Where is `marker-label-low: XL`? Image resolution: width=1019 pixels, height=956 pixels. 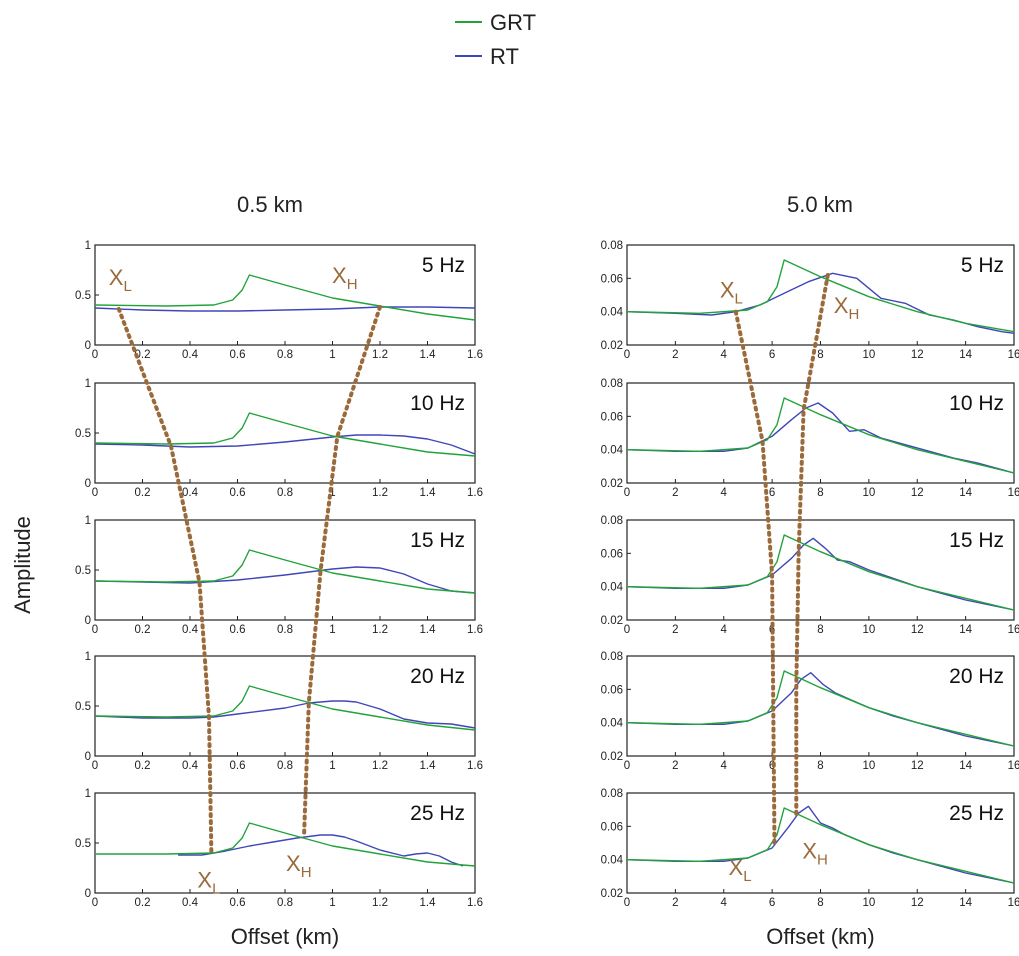 marker-label-low: XL is located at coordinates (740, 870).